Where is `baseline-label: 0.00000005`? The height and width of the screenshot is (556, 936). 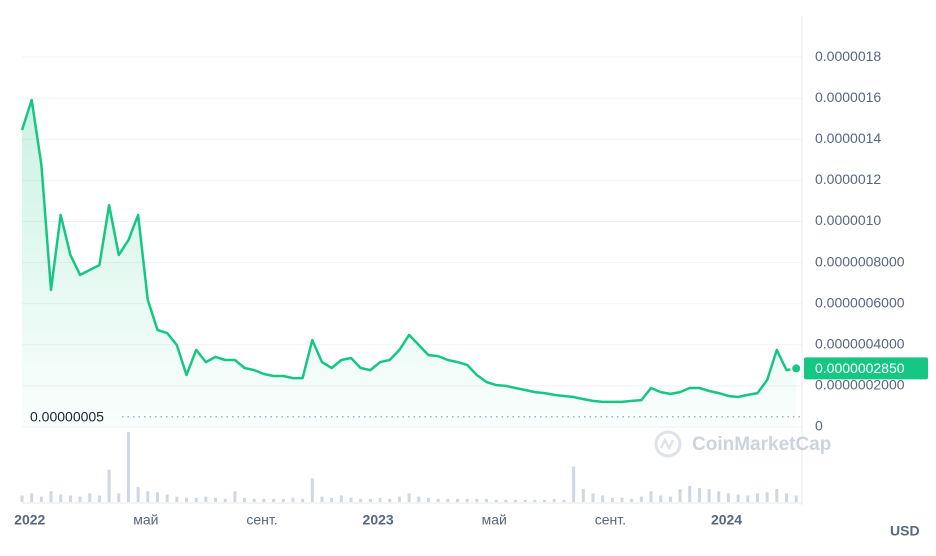
baseline-label: 0.00000005 is located at coordinates (67, 416).